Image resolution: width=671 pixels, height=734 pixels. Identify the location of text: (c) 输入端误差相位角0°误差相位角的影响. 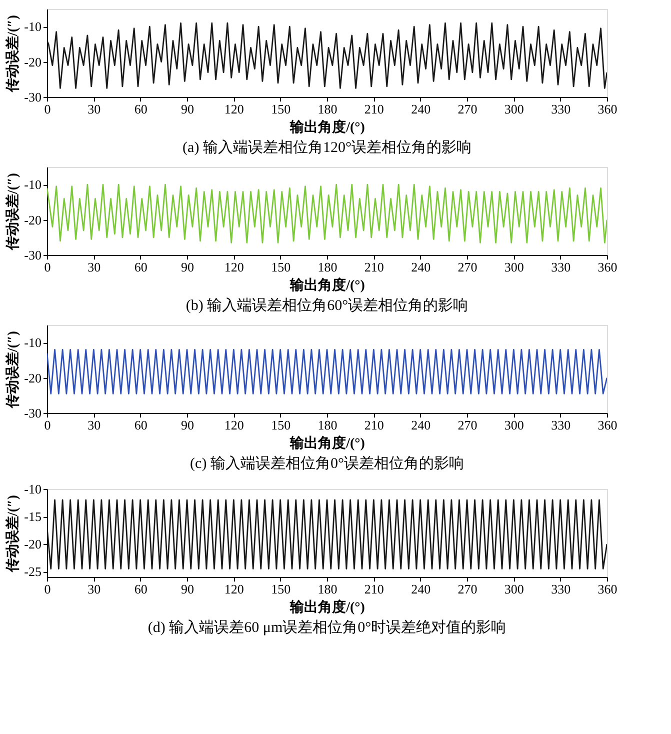
(327, 463).